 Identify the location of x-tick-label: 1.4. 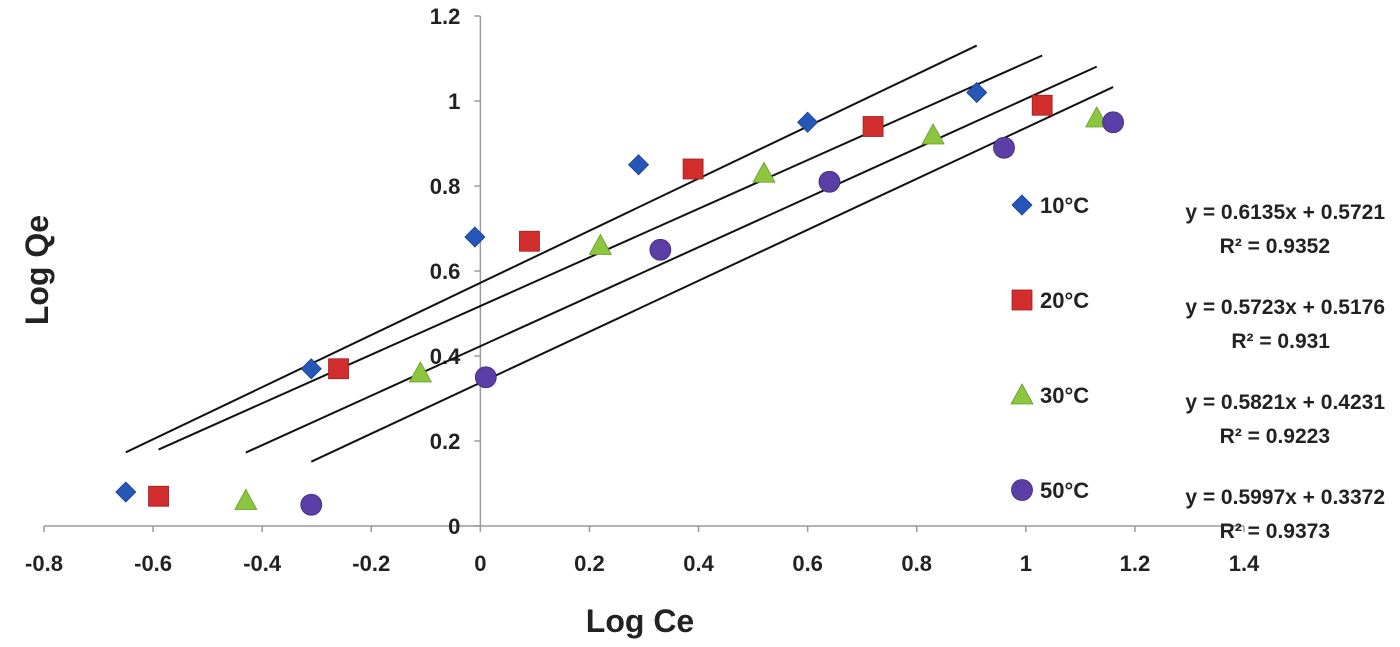
(1244, 563).